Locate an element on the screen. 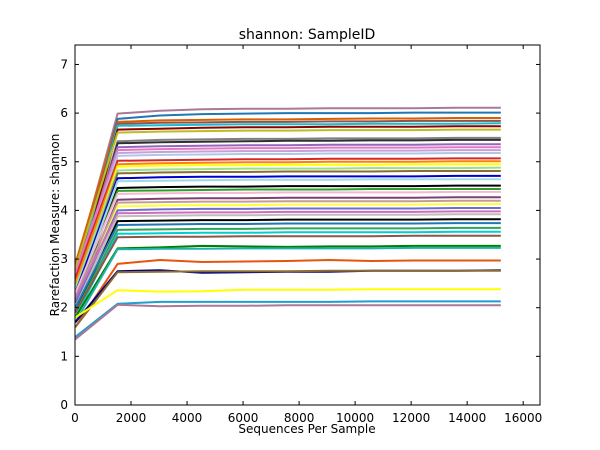 This screenshot has height=450, width=600. x-tick-label: 6000 is located at coordinates (243, 418).